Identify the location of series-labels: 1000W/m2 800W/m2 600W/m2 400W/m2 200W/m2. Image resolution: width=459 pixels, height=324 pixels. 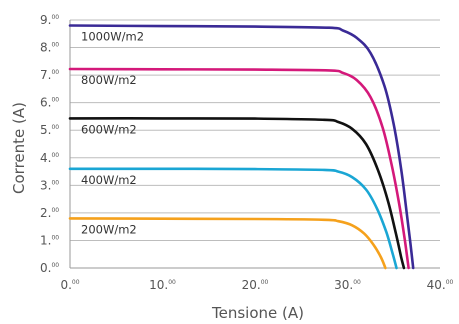
(112, 133).